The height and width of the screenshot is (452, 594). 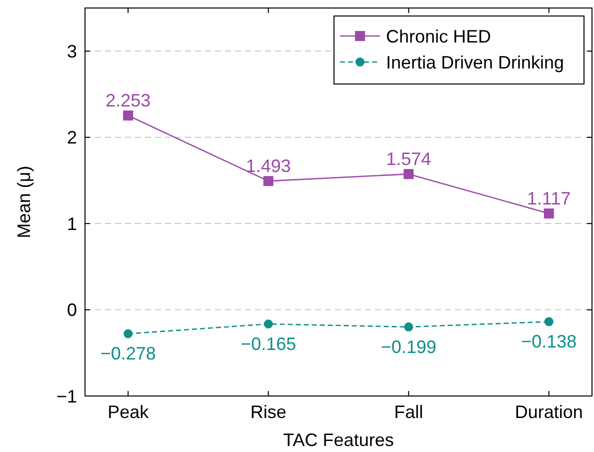 I want to click on legend-label: Inertia Driven Drinking, so click(x=475, y=62).